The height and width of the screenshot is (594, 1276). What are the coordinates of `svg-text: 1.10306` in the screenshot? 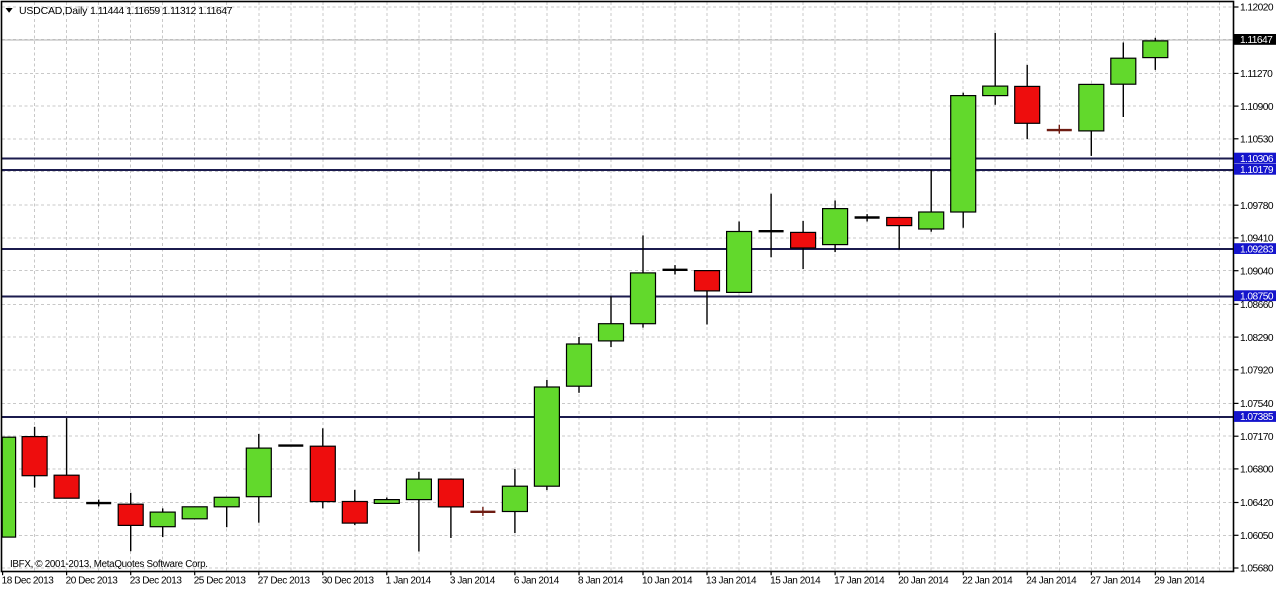 It's located at (1257, 159).